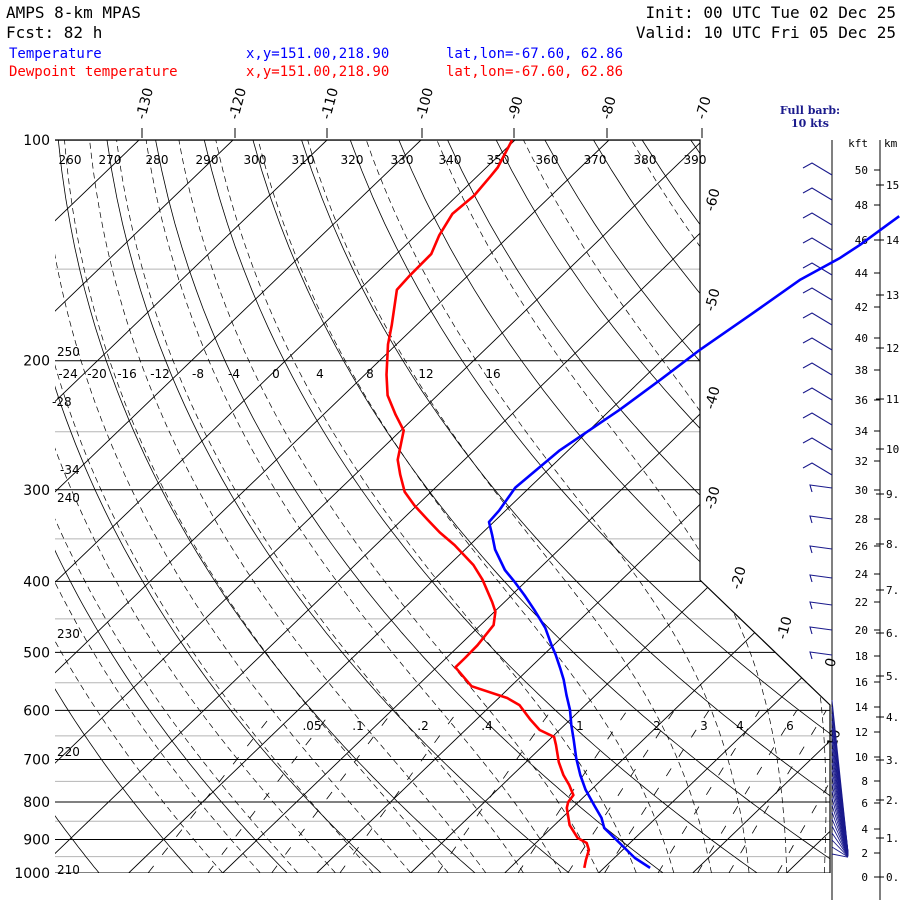  Describe the element at coordinates (36, 141) in the screenshot. I see `pressure-tick-label: 100` at that location.